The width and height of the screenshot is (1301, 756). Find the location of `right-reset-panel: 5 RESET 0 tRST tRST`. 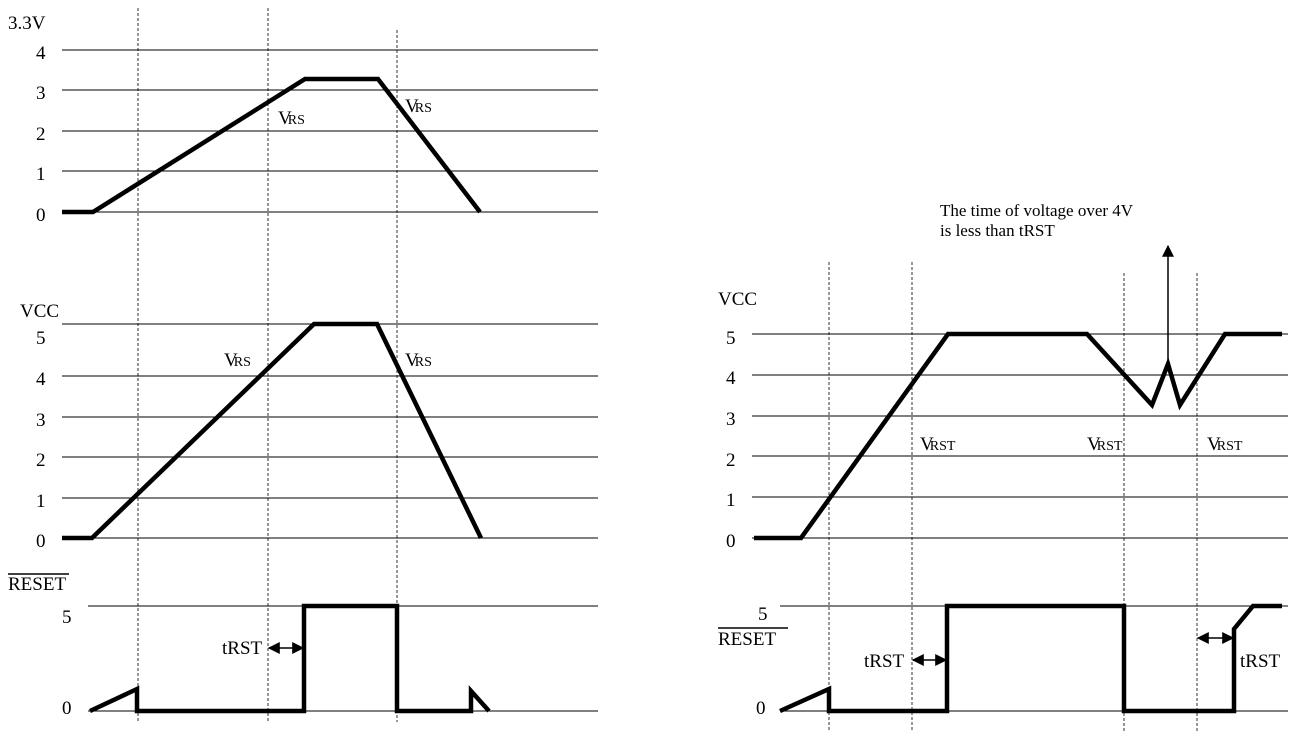

right-reset-panel: 5 RESET 0 tRST tRST is located at coordinates (1003, 661).